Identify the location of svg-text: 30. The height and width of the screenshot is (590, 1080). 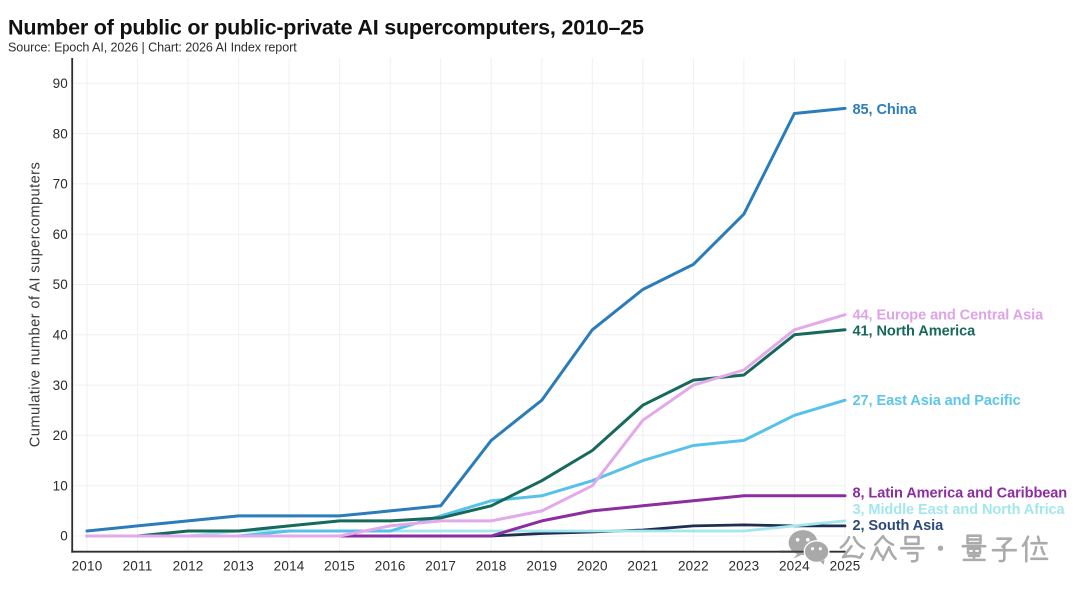
(60, 385).